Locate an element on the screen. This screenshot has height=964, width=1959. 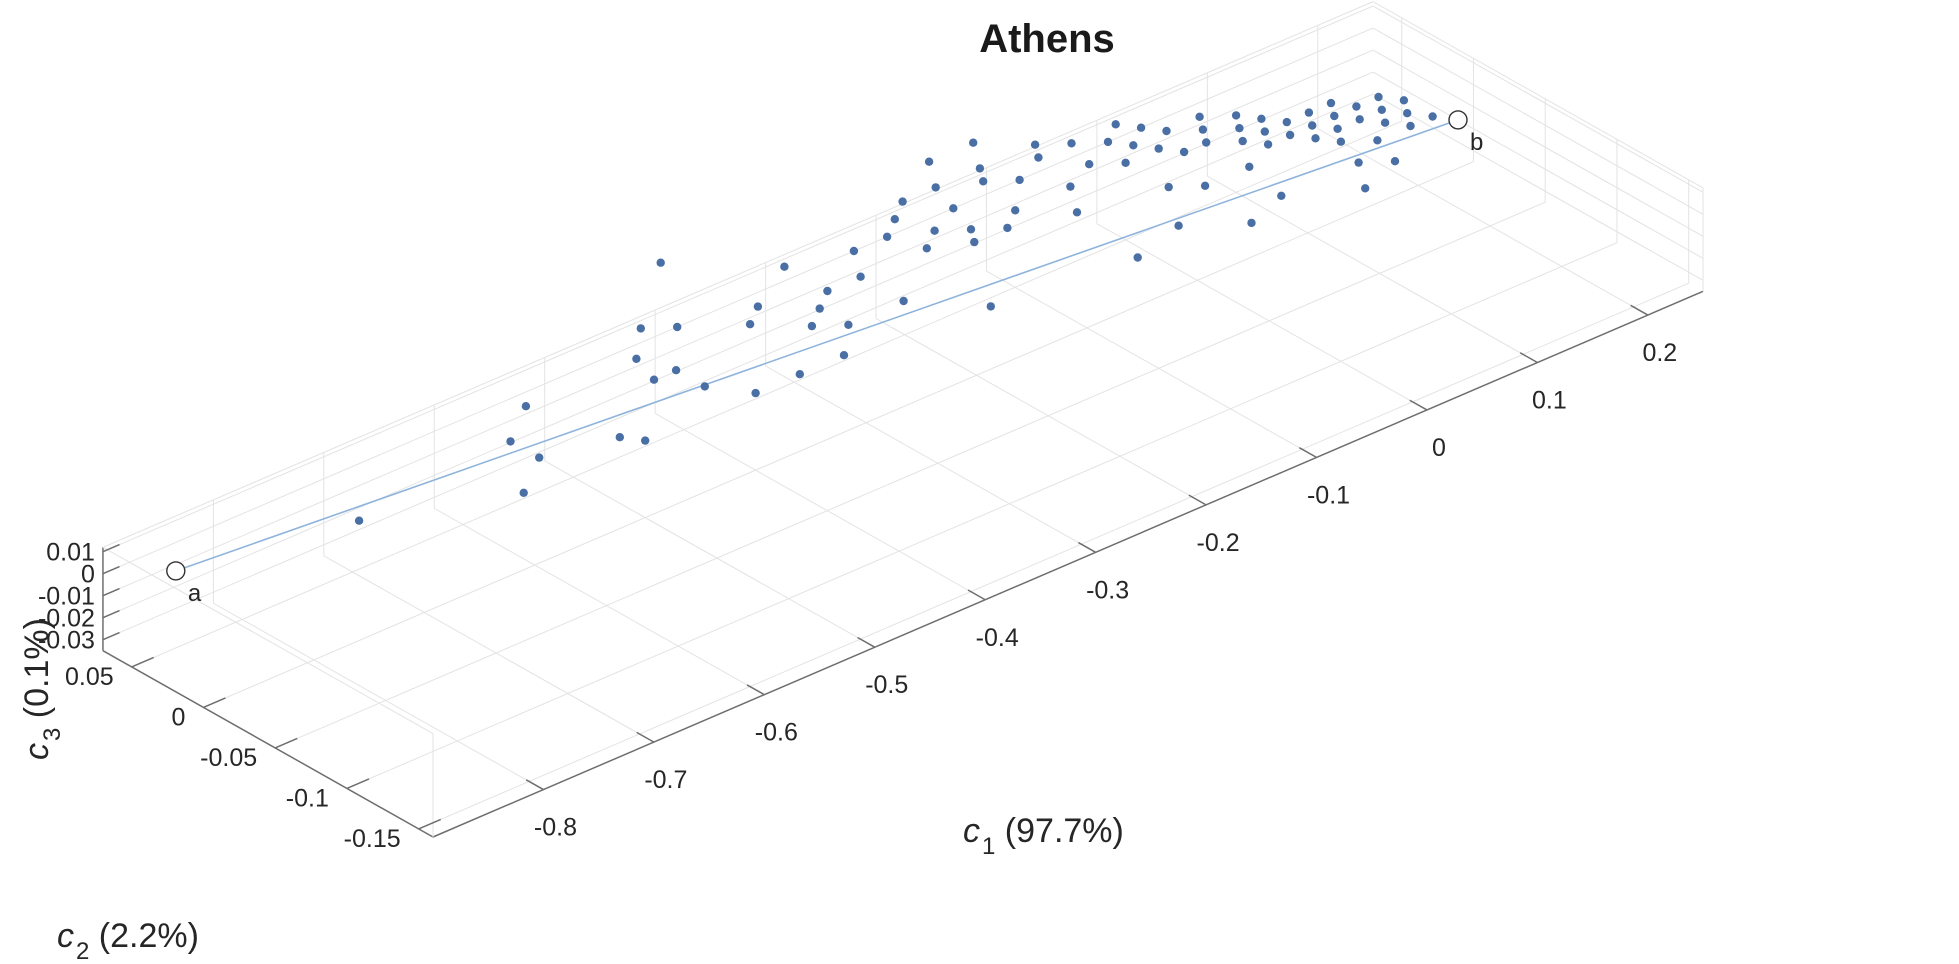
y-tick-label: -0.05 is located at coordinates (228, 758).